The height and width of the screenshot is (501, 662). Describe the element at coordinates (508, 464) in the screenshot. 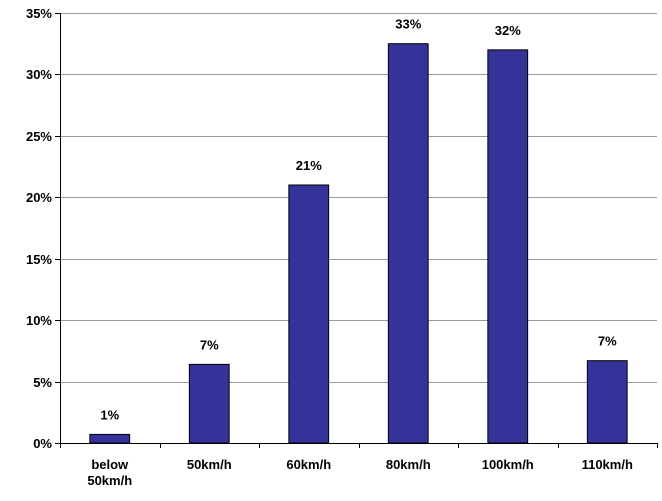

I see `x-tick-label: 100km/h` at that location.